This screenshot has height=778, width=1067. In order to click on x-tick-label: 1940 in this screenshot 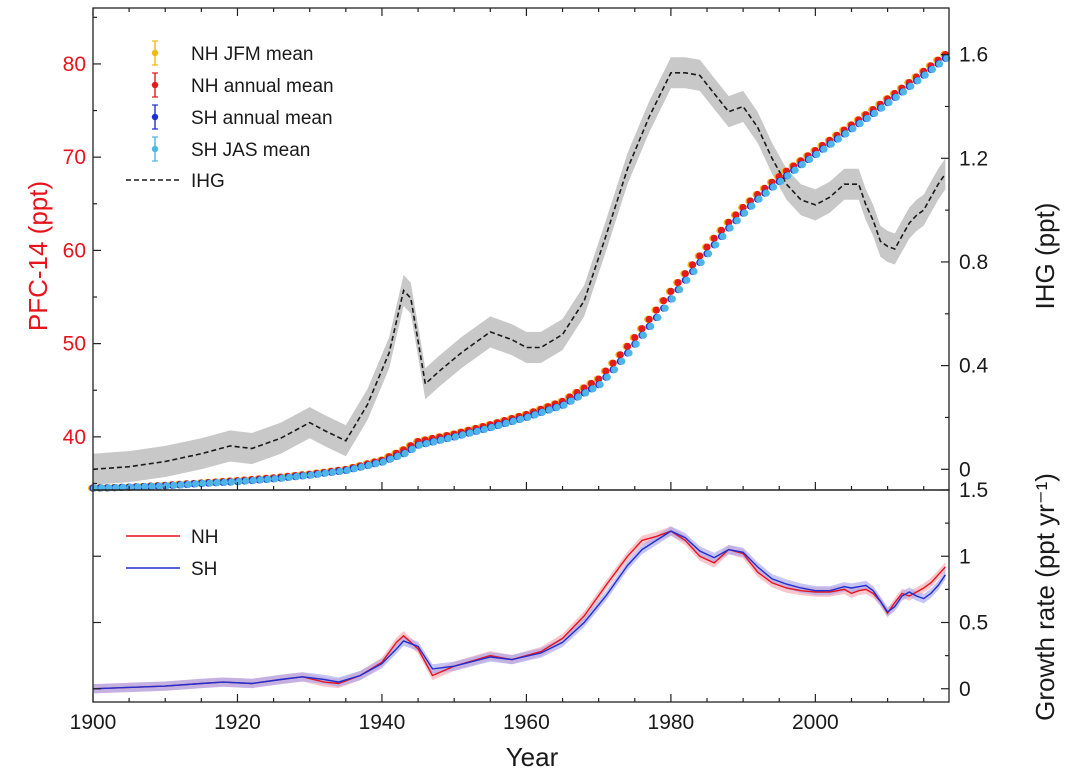, I will do `click(382, 722)`.